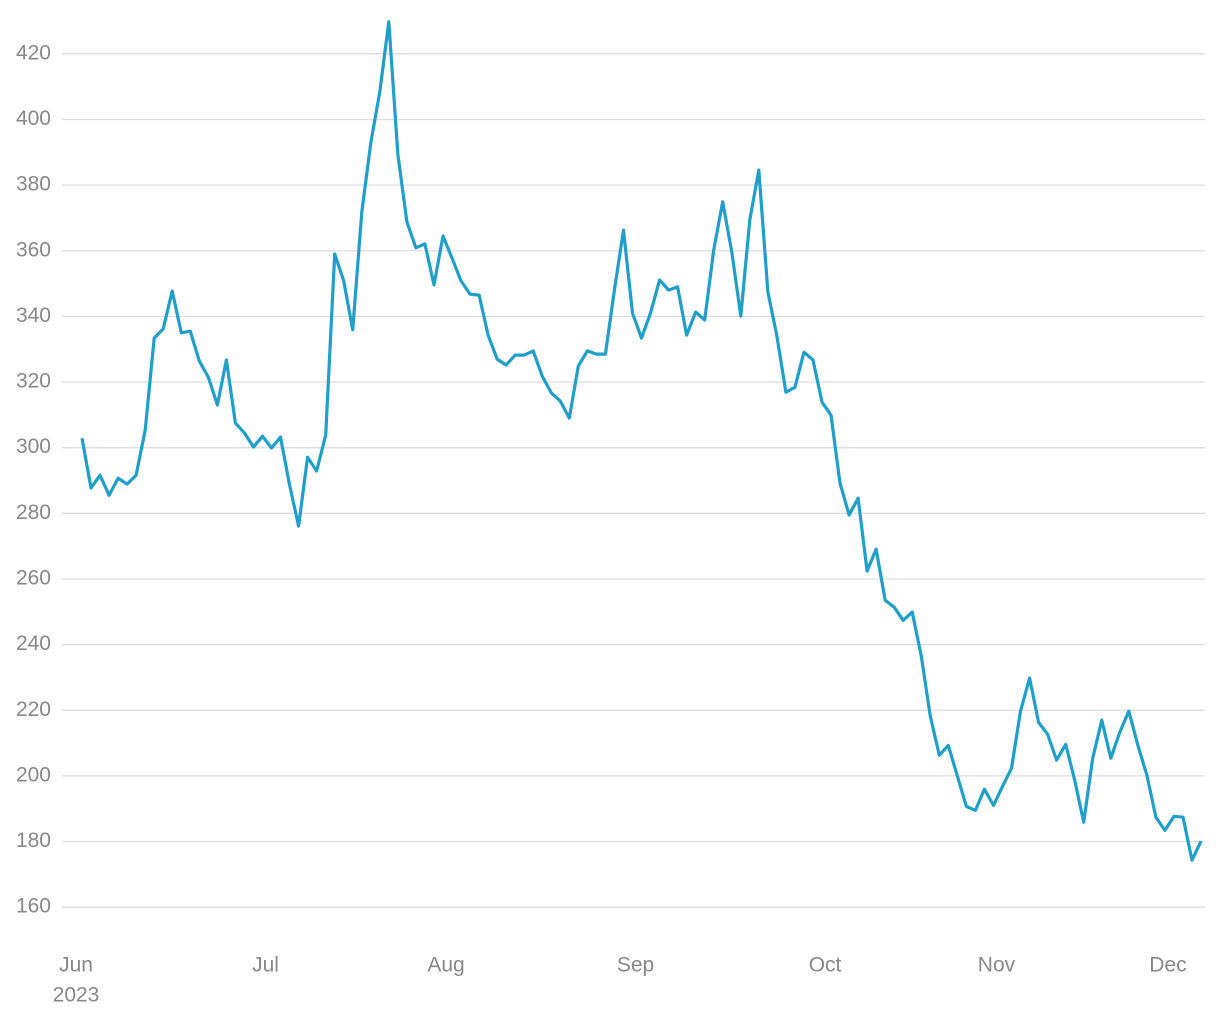 Image resolution: width=1220 pixels, height=1025 pixels. What do you see at coordinates (33, 381) in the screenshot?
I see `y-tick-label: 320` at bounding box center [33, 381].